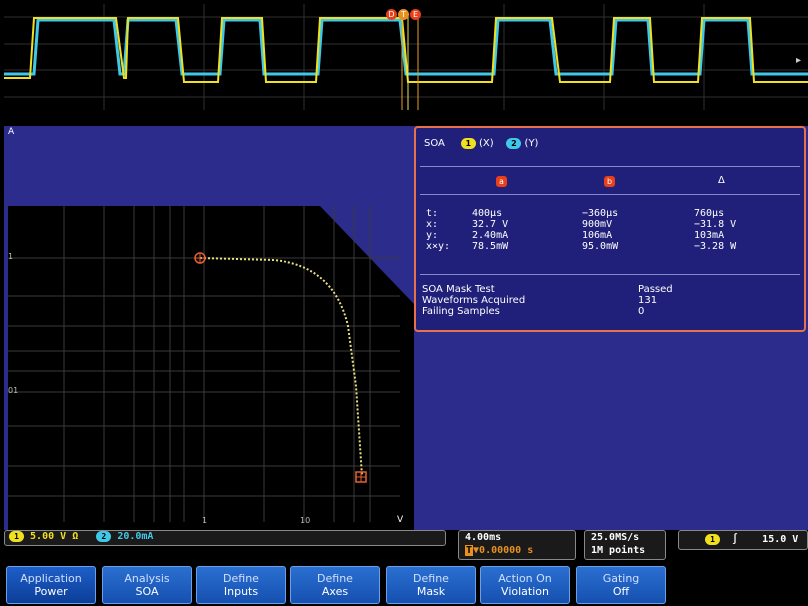  I want to click on acquisition-settings: 25.0MS/s 1M points, so click(625, 545).